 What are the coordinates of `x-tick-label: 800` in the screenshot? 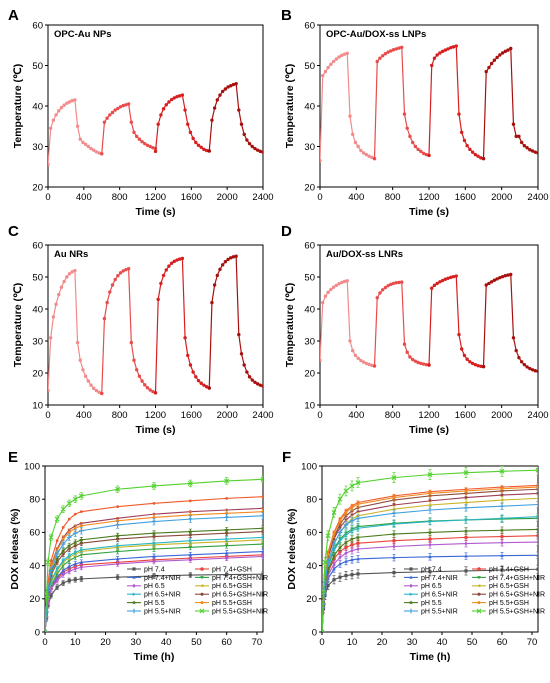 It's located at (120, 197).